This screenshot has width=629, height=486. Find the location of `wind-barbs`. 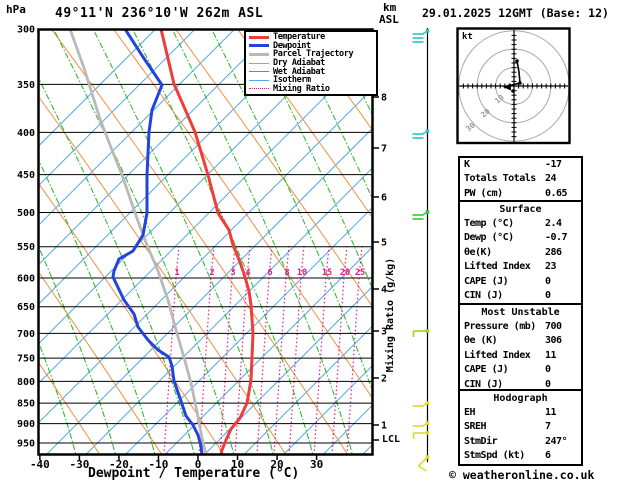

wind-barbs is located at coordinates (421, 250).